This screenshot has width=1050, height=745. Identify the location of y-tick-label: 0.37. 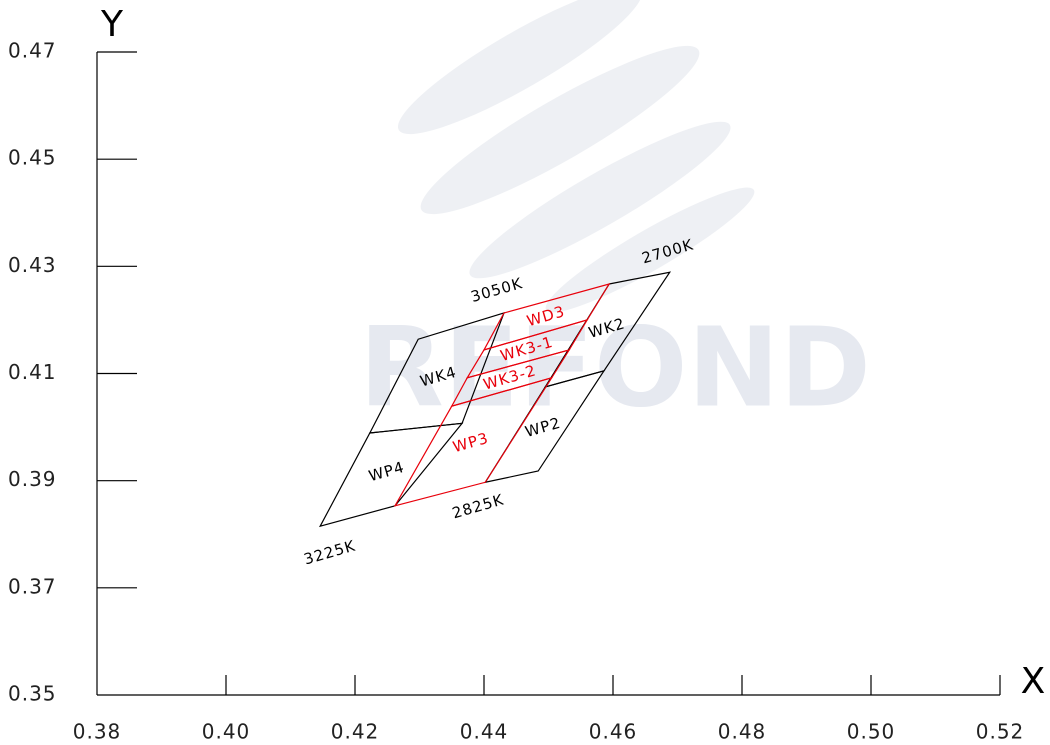
(32, 586).